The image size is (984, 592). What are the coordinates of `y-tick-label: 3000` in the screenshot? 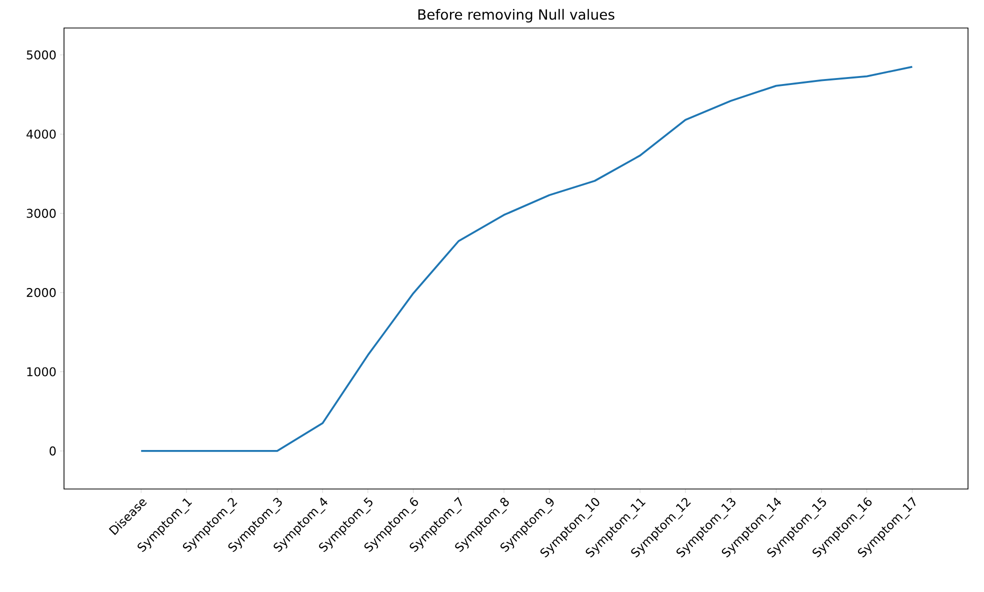 It's located at (41, 213).